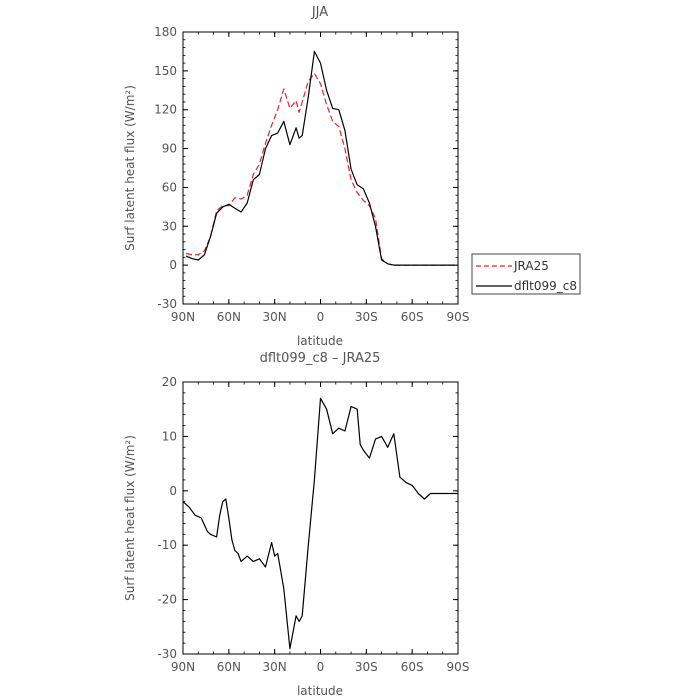 The width and height of the screenshot is (700, 700). What do you see at coordinates (169, 436) in the screenshot?
I see `bottom-ytick-label: 10` at bounding box center [169, 436].